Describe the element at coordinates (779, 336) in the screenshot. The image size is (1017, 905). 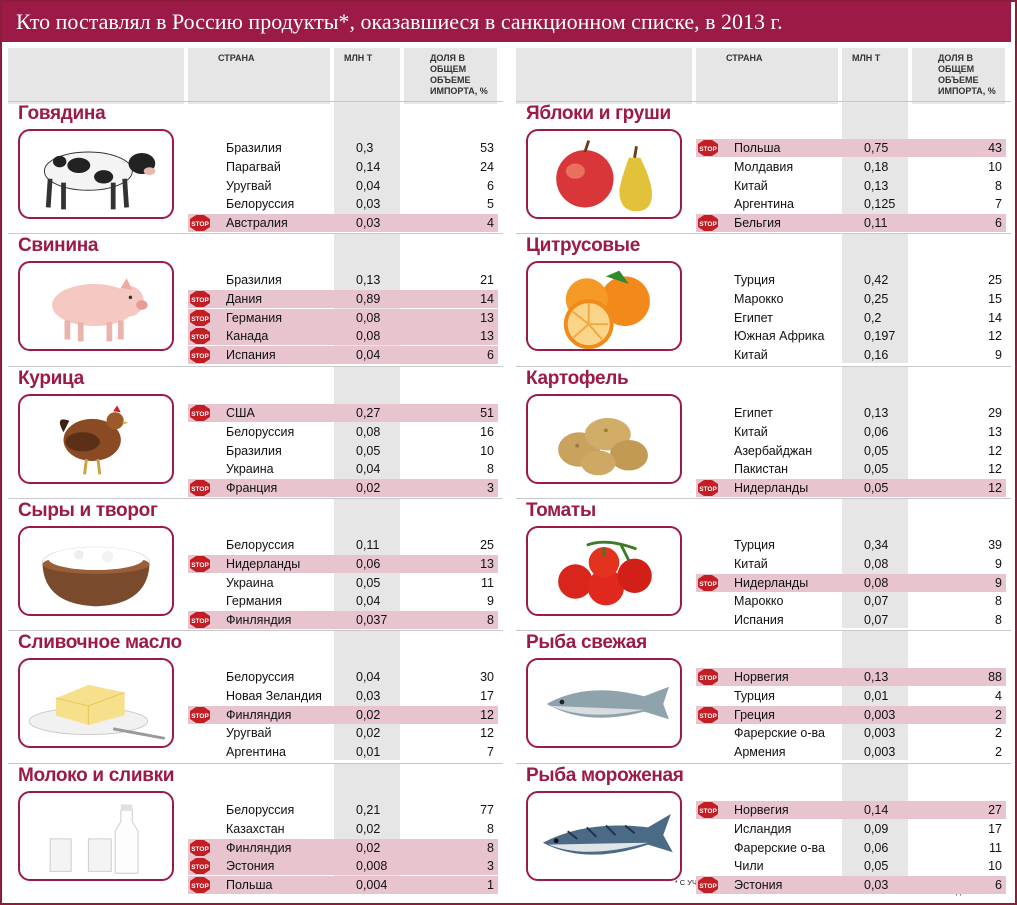
I see `country-name: Южная Африка` at that location.